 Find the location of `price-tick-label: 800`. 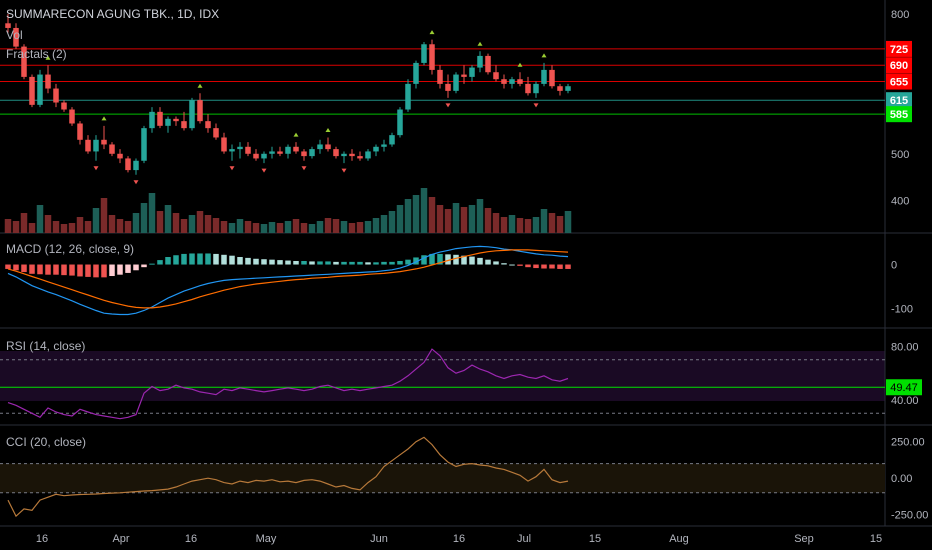

price-tick-label: 800 is located at coordinates (900, 15).